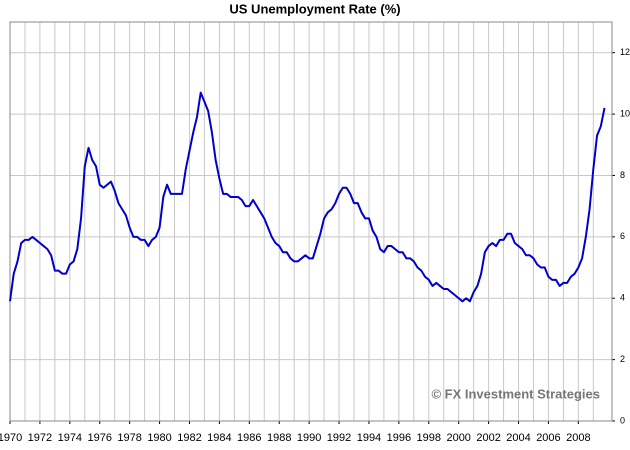 The height and width of the screenshot is (450, 630). What do you see at coordinates (548, 438) in the screenshot?
I see `x-tick-label: 2006` at bounding box center [548, 438].